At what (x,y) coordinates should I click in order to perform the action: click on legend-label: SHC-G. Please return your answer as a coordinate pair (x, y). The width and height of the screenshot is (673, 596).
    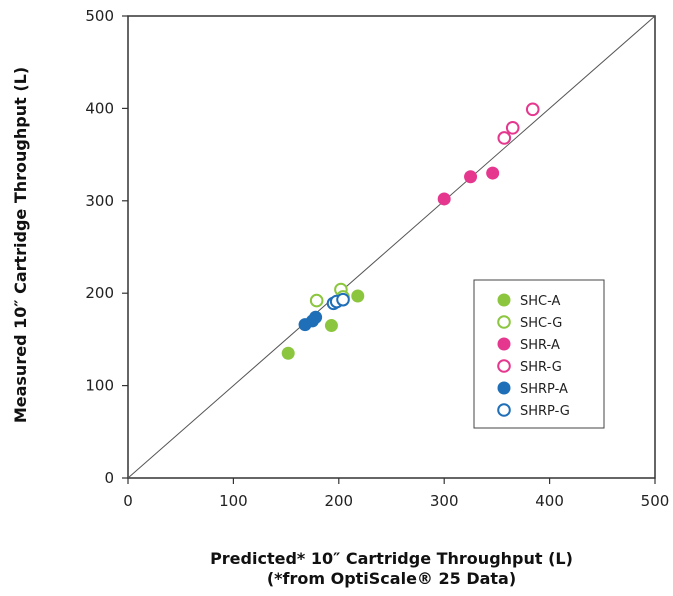
    Looking at the image, I should click on (541, 323).